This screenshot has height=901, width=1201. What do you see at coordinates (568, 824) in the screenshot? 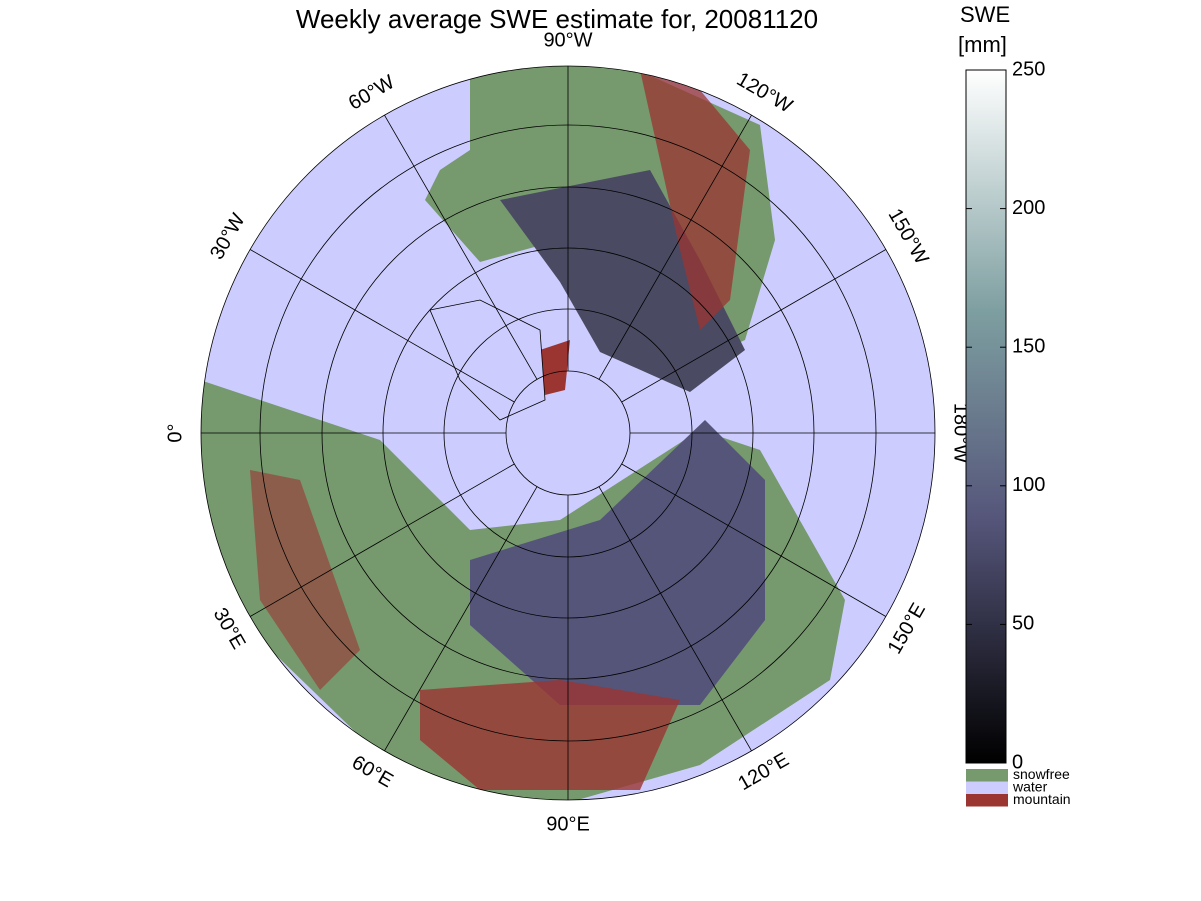
I see `longitude-label: 90°E` at bounding box center [568, 824].